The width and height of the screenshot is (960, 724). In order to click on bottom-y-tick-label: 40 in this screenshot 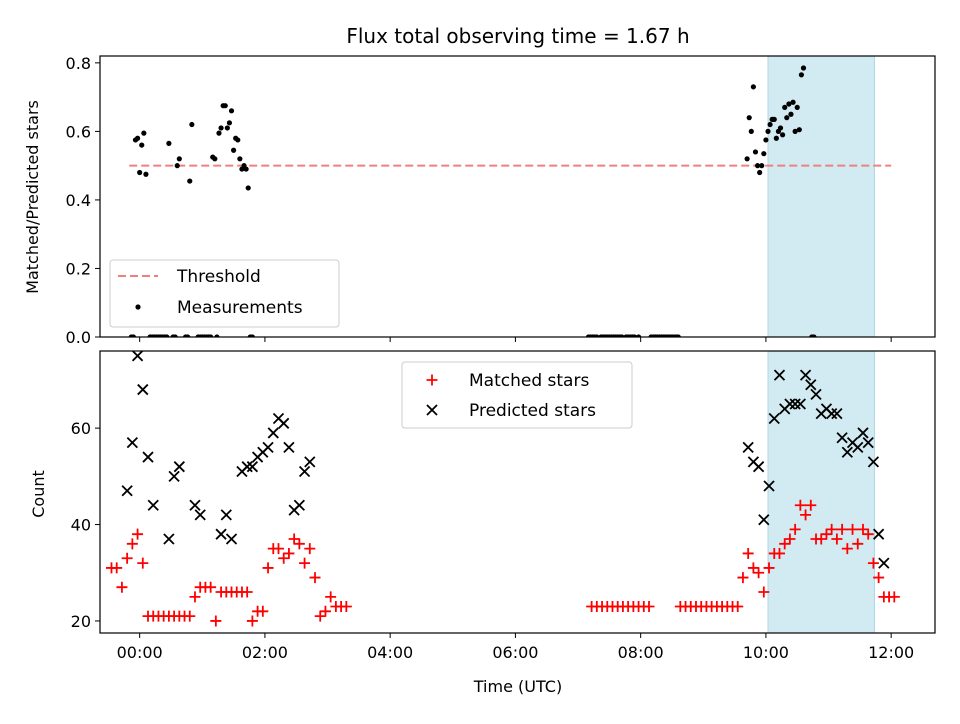, I will do `click(81, 525)`.